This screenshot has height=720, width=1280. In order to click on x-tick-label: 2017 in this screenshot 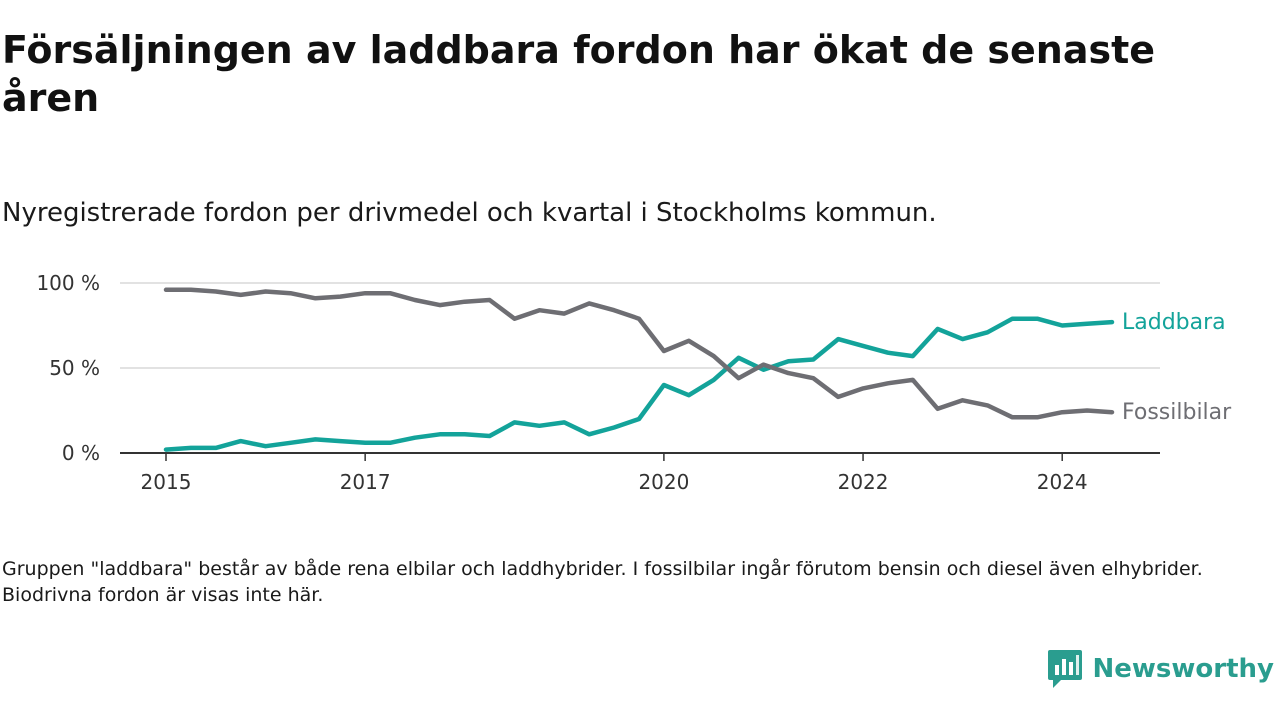, I will do `click(365, 482)`.